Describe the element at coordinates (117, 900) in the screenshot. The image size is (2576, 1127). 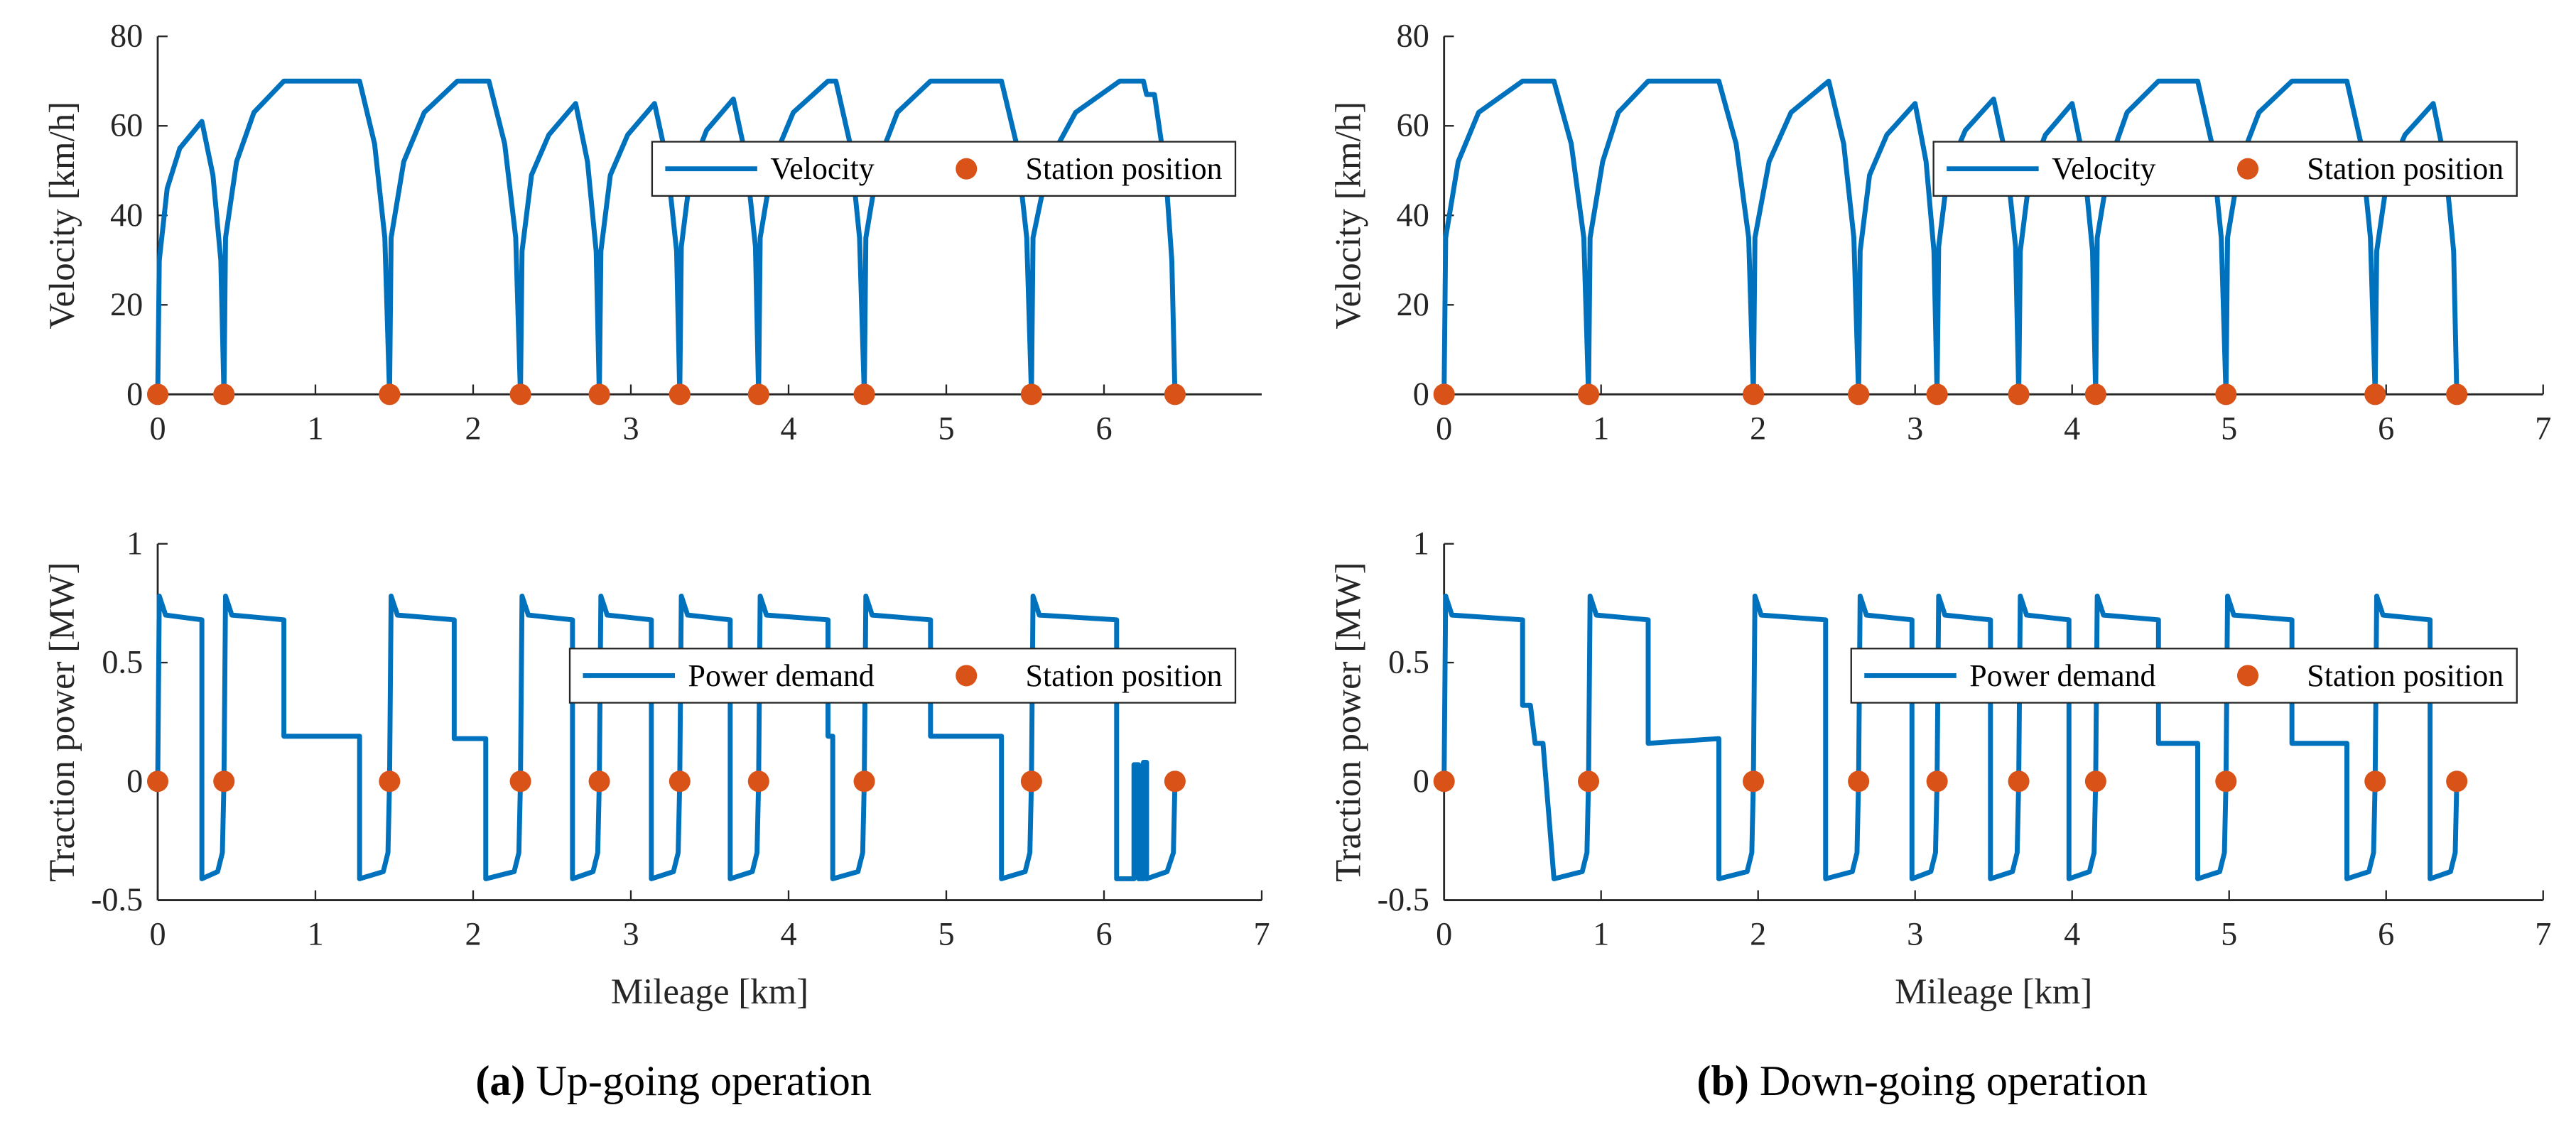
I see `y-tick-label: -0.5` at that location.